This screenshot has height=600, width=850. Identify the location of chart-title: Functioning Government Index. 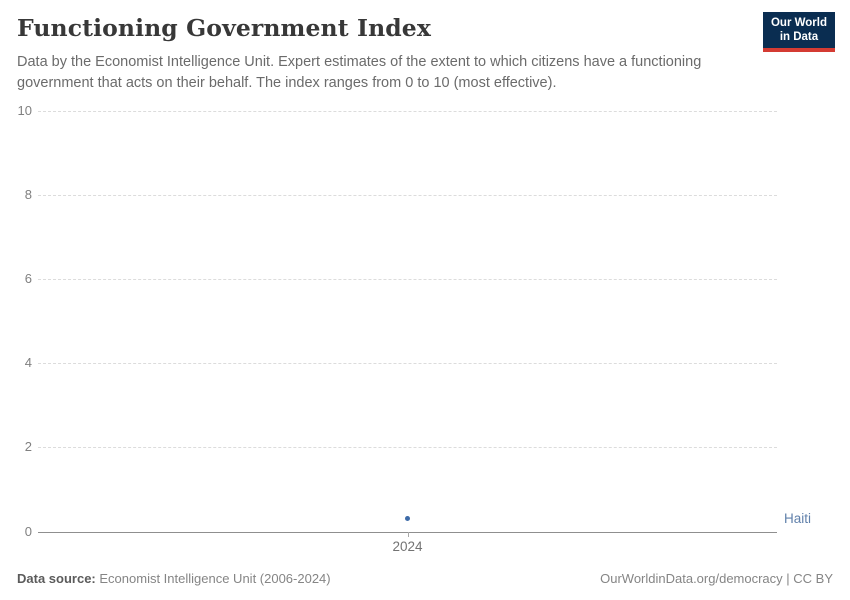
(224, 28).